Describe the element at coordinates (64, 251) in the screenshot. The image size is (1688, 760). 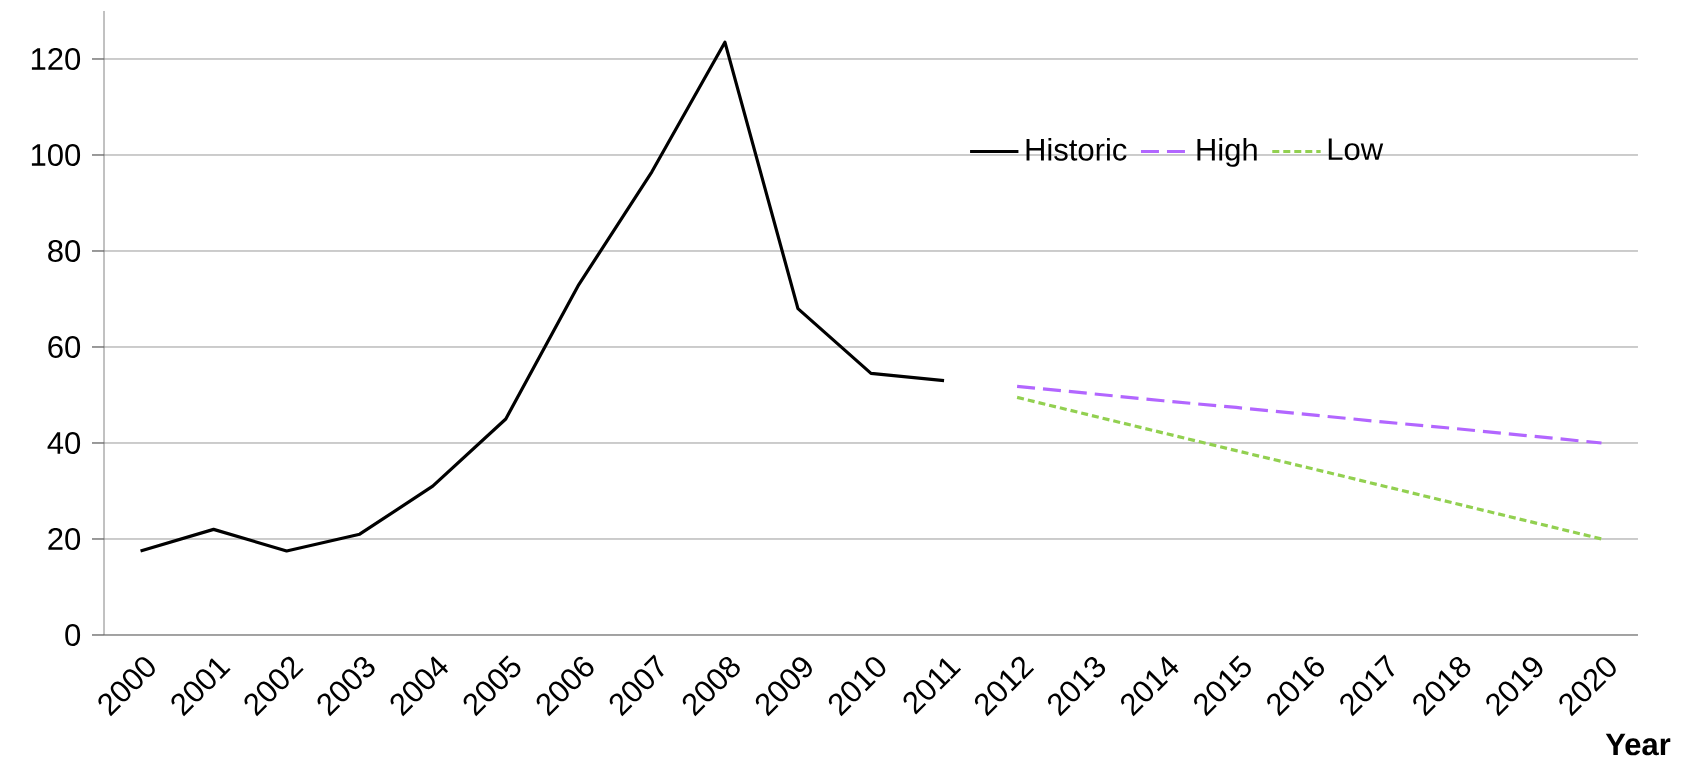
I see `y-tick-label: 80` at that location.